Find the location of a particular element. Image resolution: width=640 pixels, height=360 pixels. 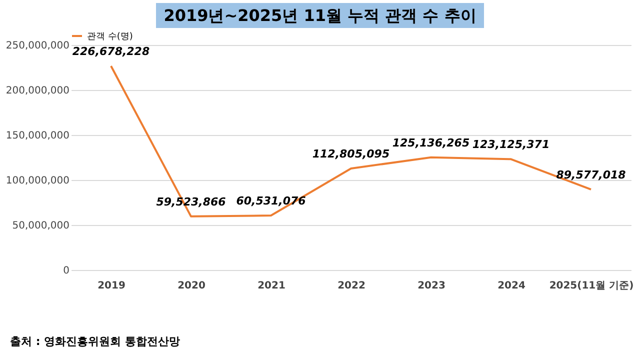

chart-title: 2019년~2025년 11월 누적 관객 수 추이 is located at coordinates (320, 15).